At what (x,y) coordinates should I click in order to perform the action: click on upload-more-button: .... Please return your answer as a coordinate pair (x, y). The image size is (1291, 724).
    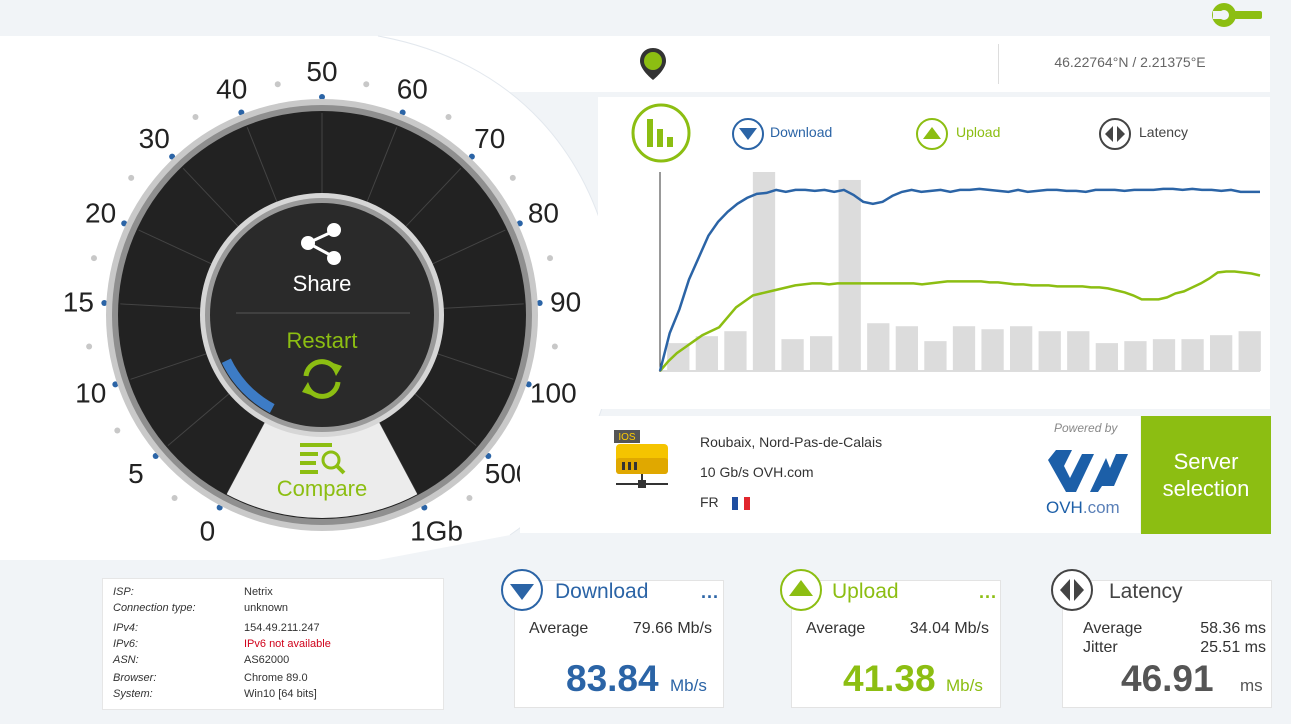
    Looking at the image, I should click on (988, 592).